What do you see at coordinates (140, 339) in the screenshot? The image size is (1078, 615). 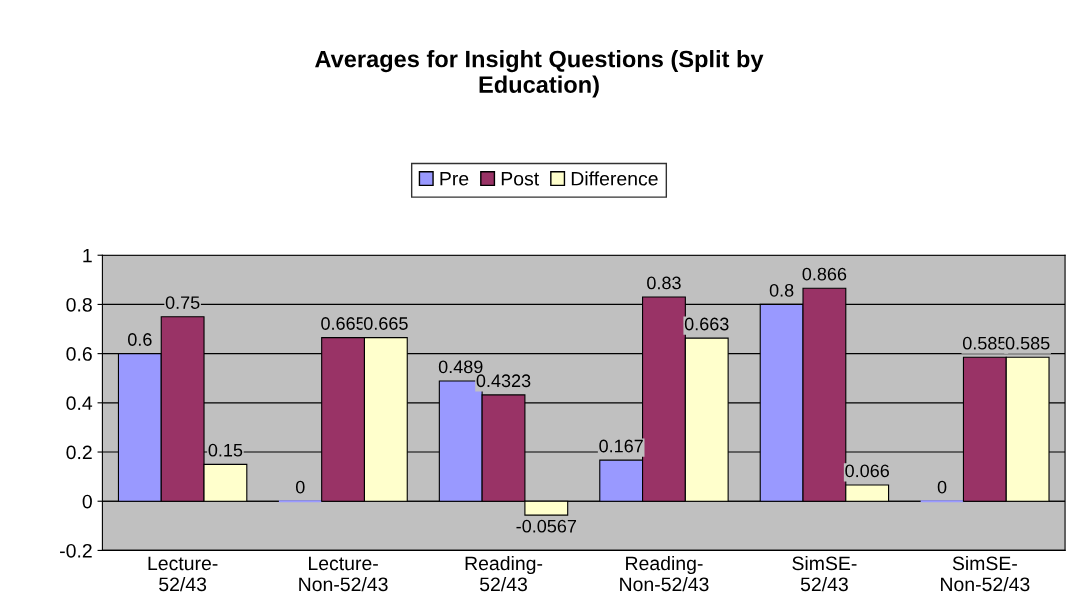 I see `data-label: 0.6` at bounding box center [140, 339].